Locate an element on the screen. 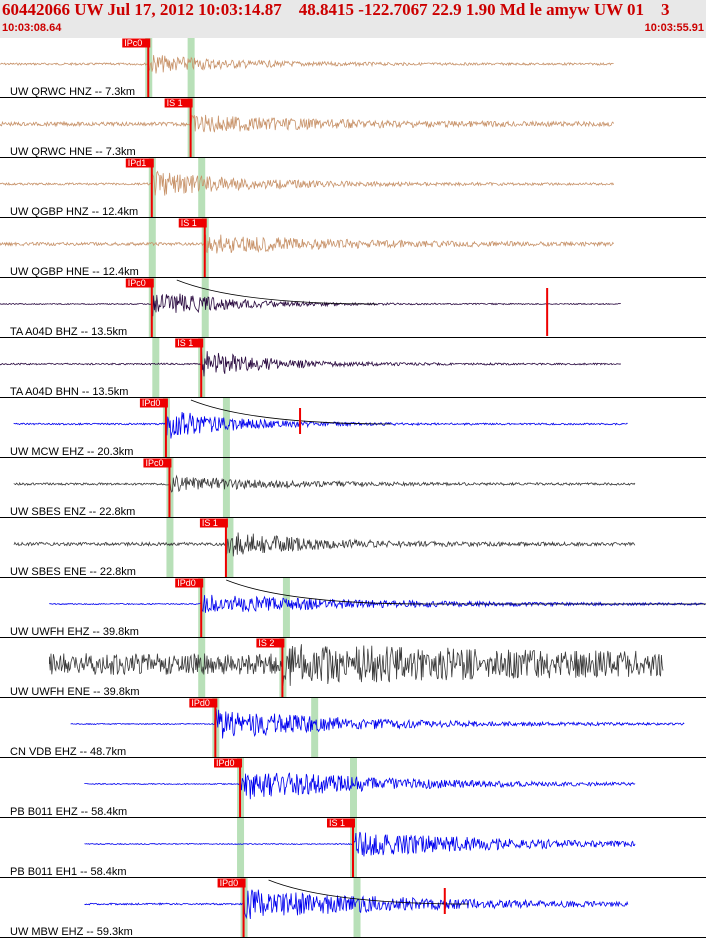 The image size is (706, 938). trace-panel: IPd0 UW MCW EHZ -- 20.3km is located at coordinates (353, 428).